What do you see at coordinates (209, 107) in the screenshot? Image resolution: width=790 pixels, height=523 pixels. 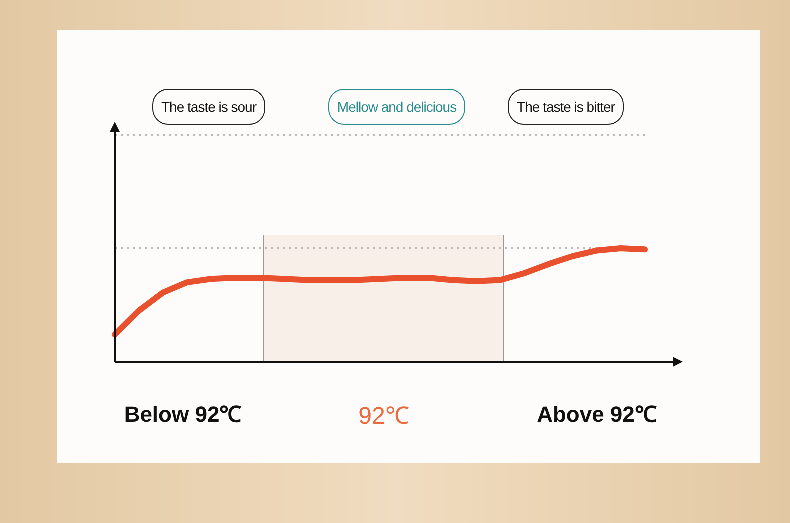 I see `text: The taste is sour` at bounding box center [209, 107].